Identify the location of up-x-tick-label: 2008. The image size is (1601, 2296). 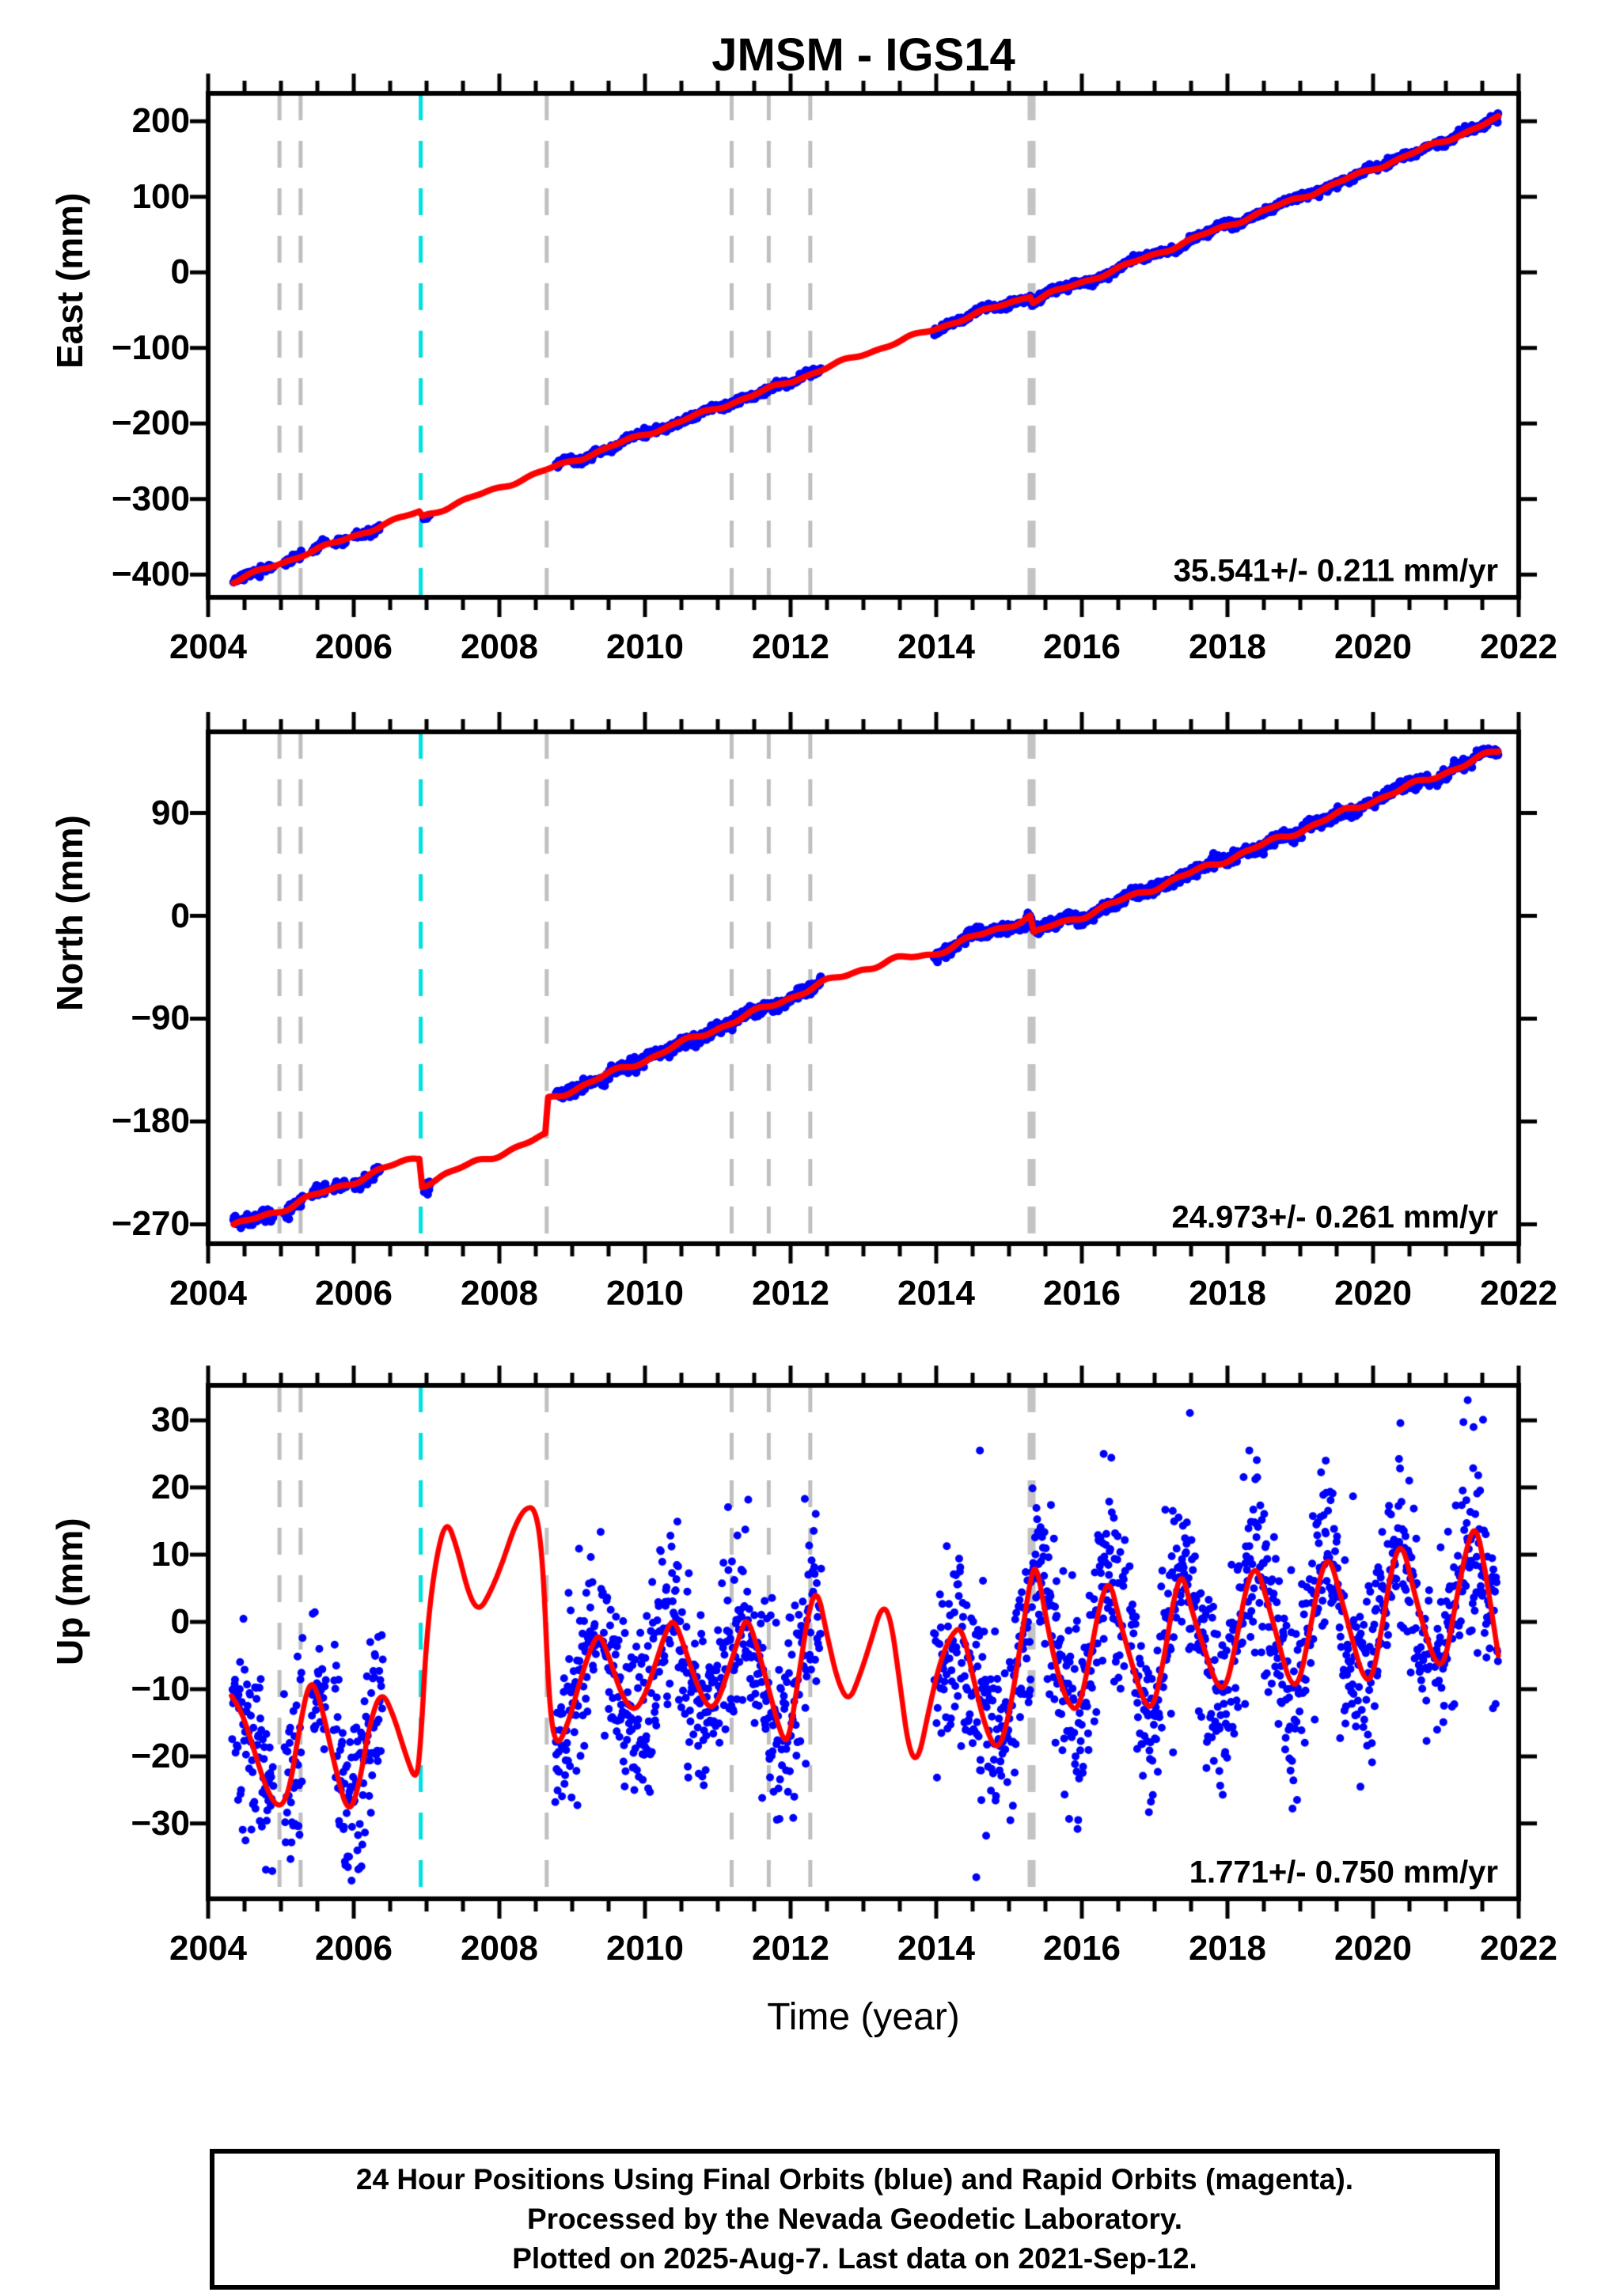
(499, 1948).